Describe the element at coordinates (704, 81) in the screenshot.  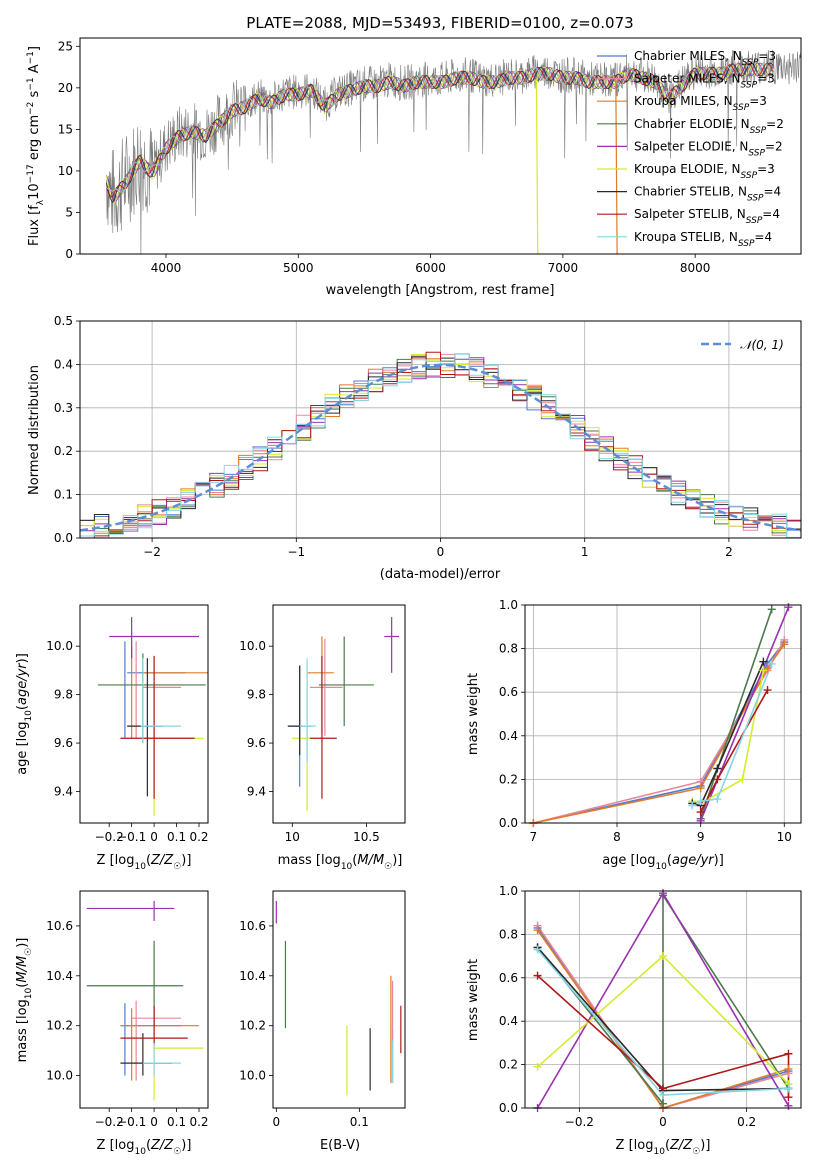
I see `legend-entry: Salpeter MILES, NSSP=3` at that location.